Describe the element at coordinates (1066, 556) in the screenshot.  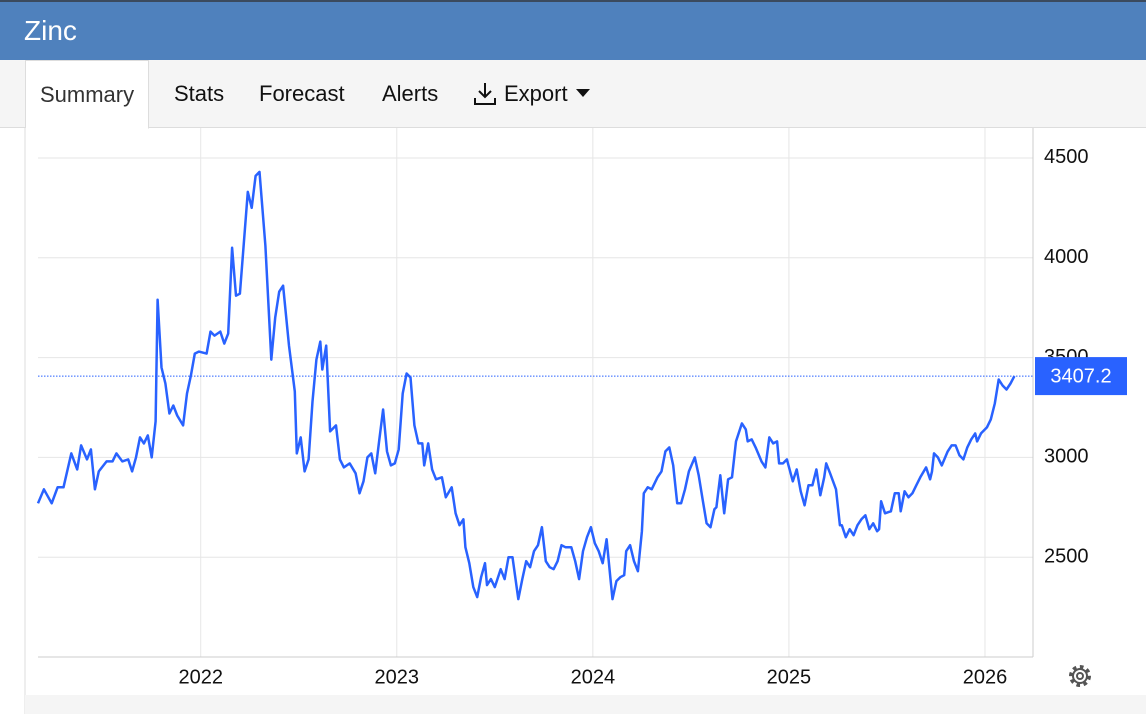
I see `y-tick-label: 2500` at that location.